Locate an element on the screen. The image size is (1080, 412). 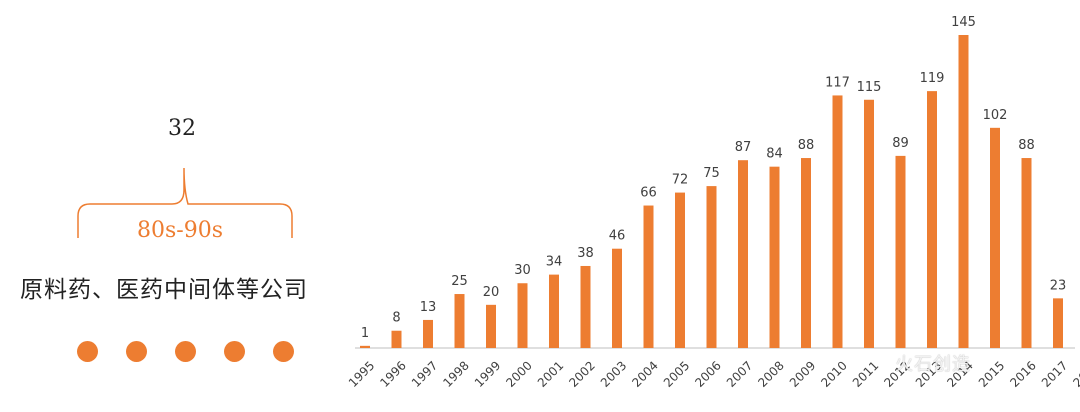
dot-row is located at coordinates (185, 351).